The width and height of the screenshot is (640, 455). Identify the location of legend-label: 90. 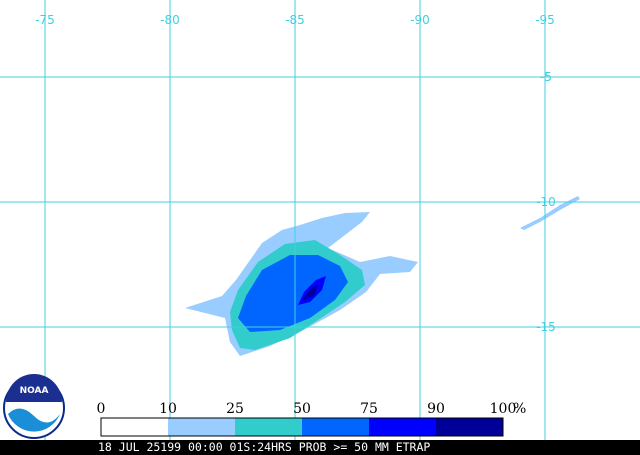
(436, 409).